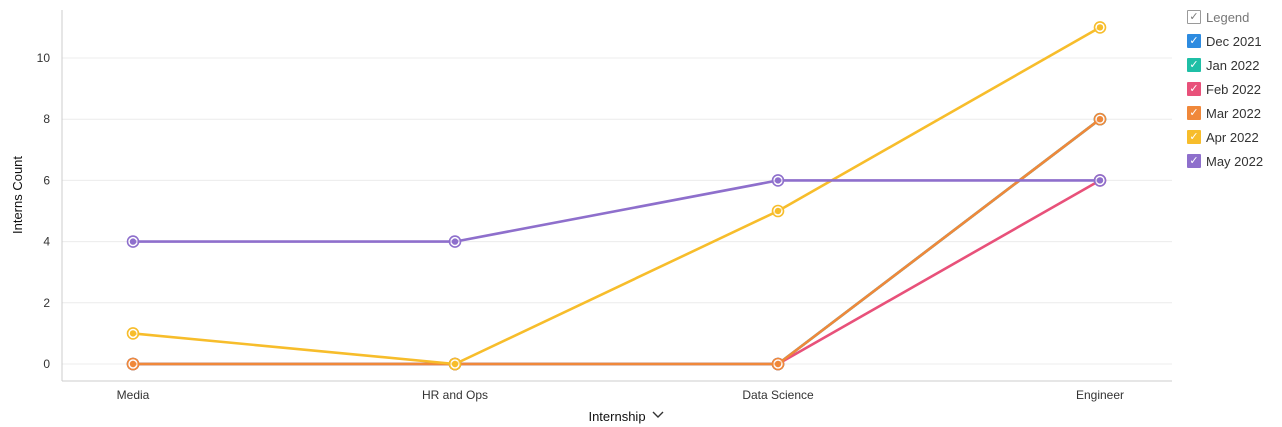 The width and height of the screenshot is (1282, 427). I want to click on legend-item: ✓ Apr 2022, so click(1233, 137).